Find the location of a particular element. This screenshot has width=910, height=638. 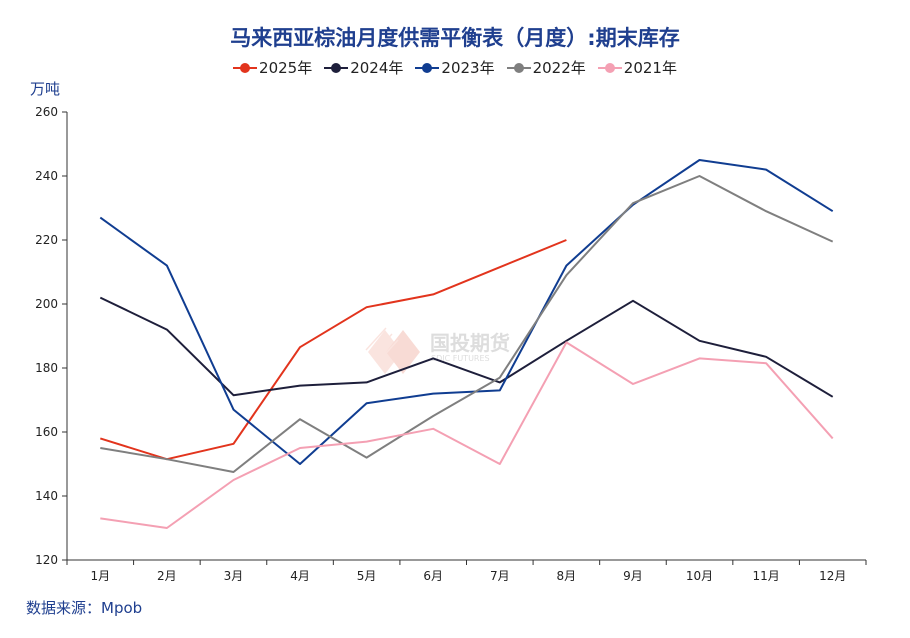

y-tick-label: 260 is located at coordinates (46, 112).